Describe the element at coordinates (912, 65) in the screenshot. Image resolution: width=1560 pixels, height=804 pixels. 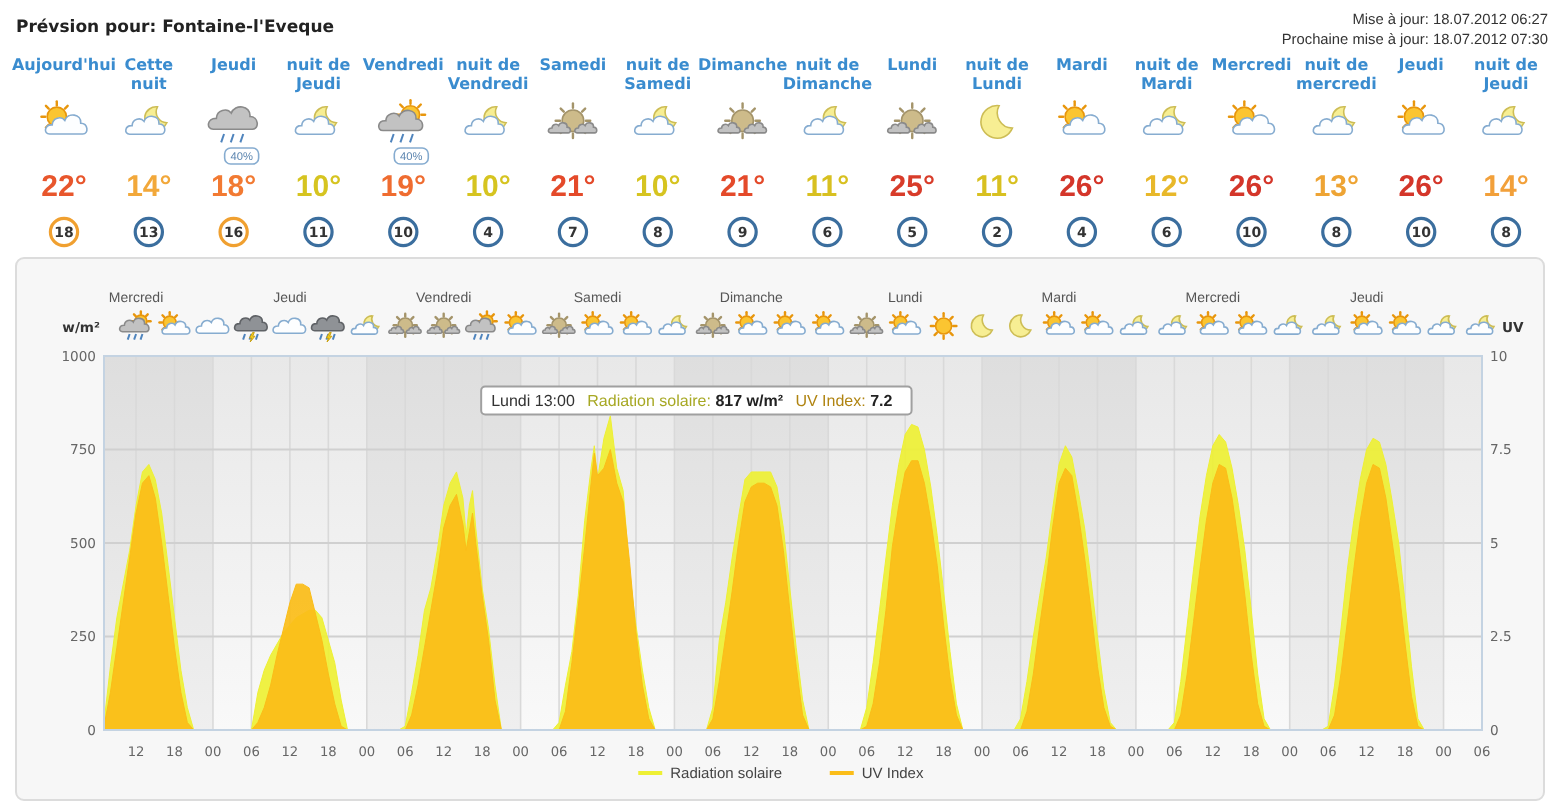
I see `category-label: Lundi` at that location.